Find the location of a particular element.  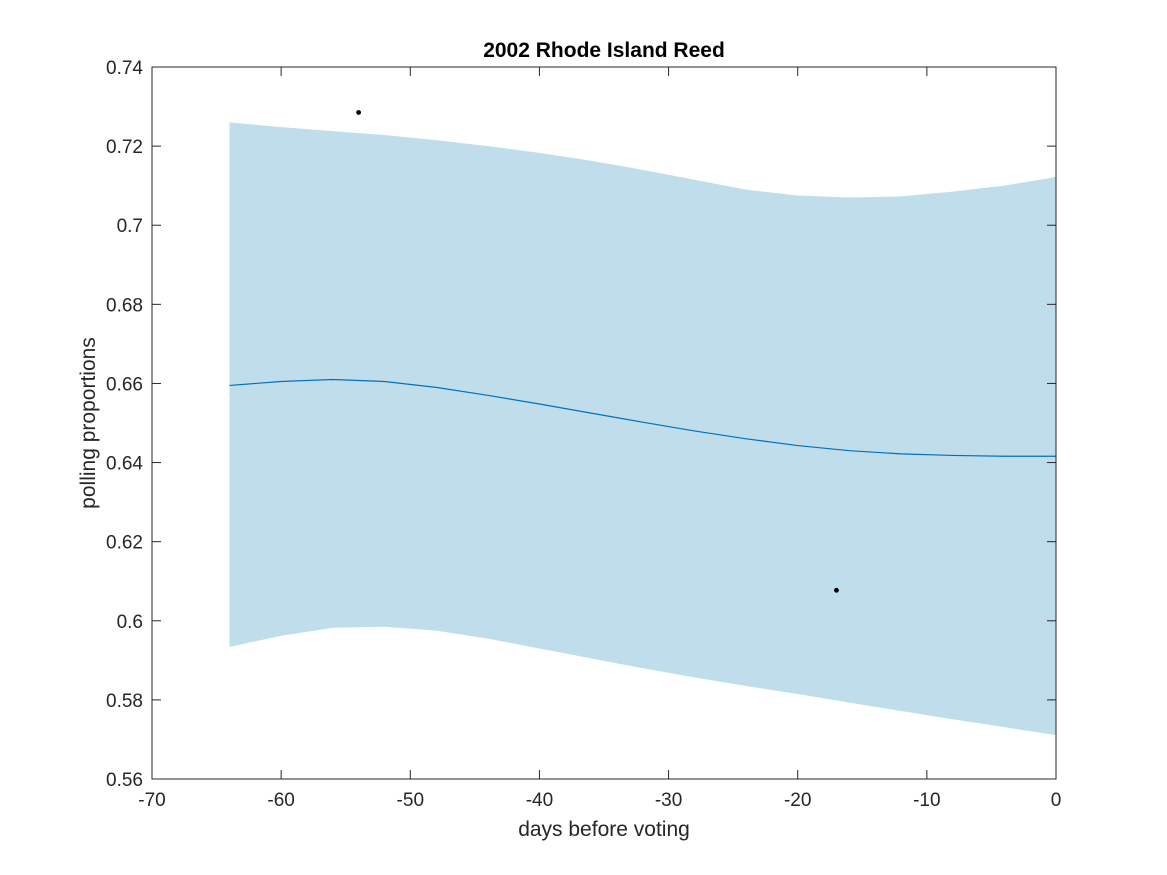

y-tick-label: 0.68 is located at coordinates (124, 305).